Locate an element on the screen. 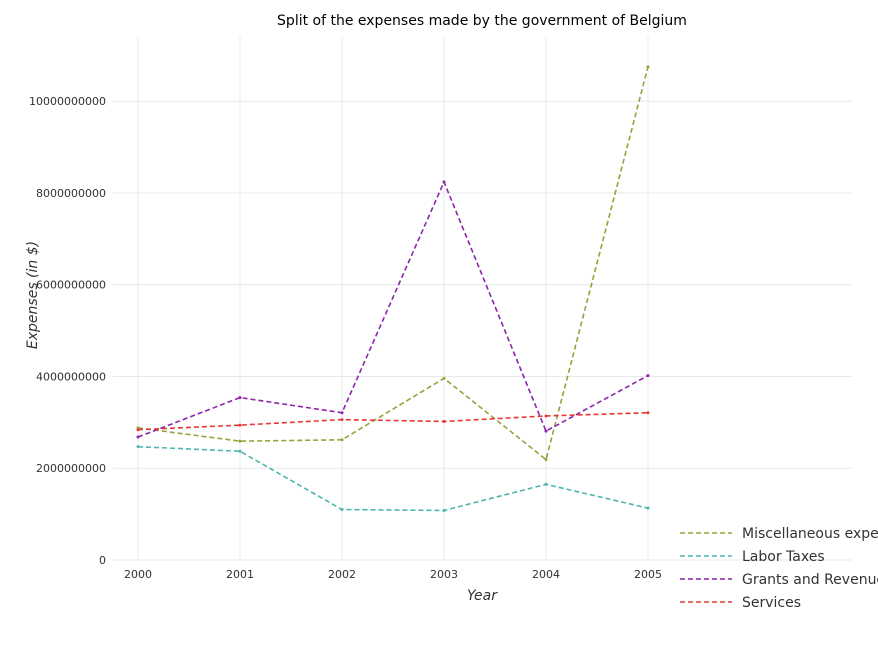  x-tick-label: 2001 is located at coordinates (240, 574).